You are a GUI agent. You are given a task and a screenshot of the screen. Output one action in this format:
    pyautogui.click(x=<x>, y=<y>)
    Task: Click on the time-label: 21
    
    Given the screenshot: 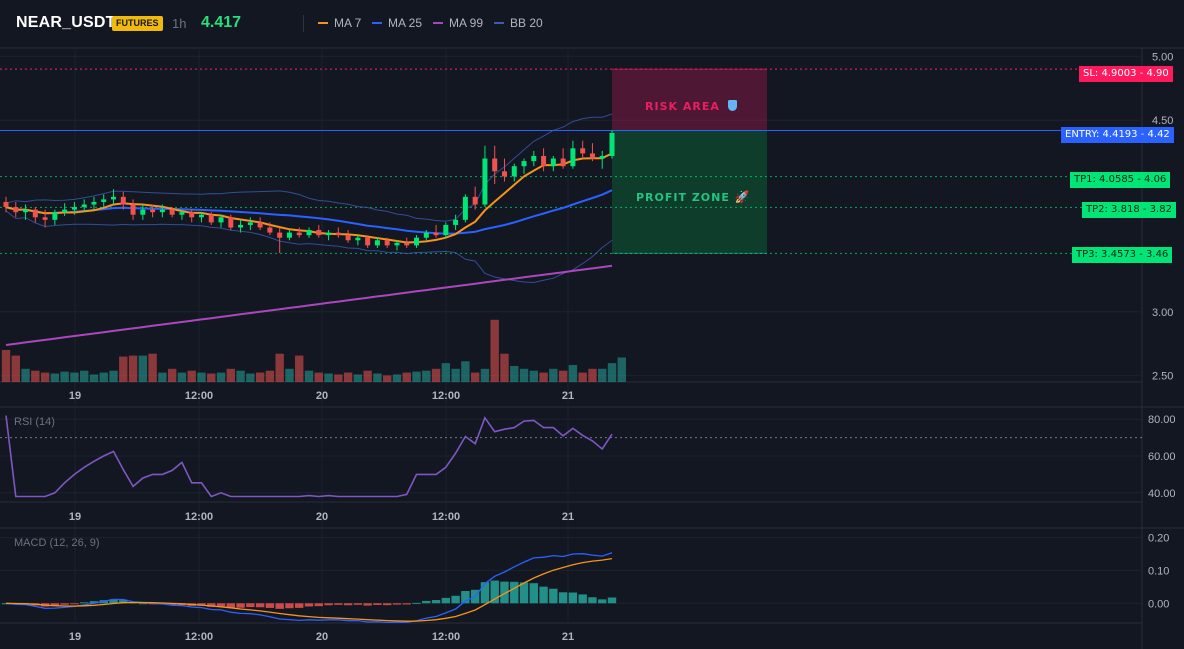 What is the action you would take?
    pyautogui.click(x=568, y=396)
    